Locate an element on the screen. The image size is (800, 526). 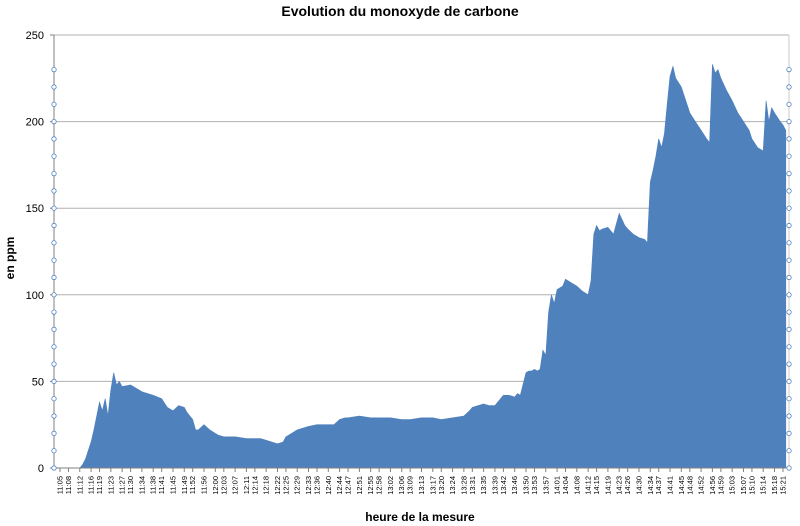
x-tick-label-52: 14:15 is located at coordinates (596, 485).